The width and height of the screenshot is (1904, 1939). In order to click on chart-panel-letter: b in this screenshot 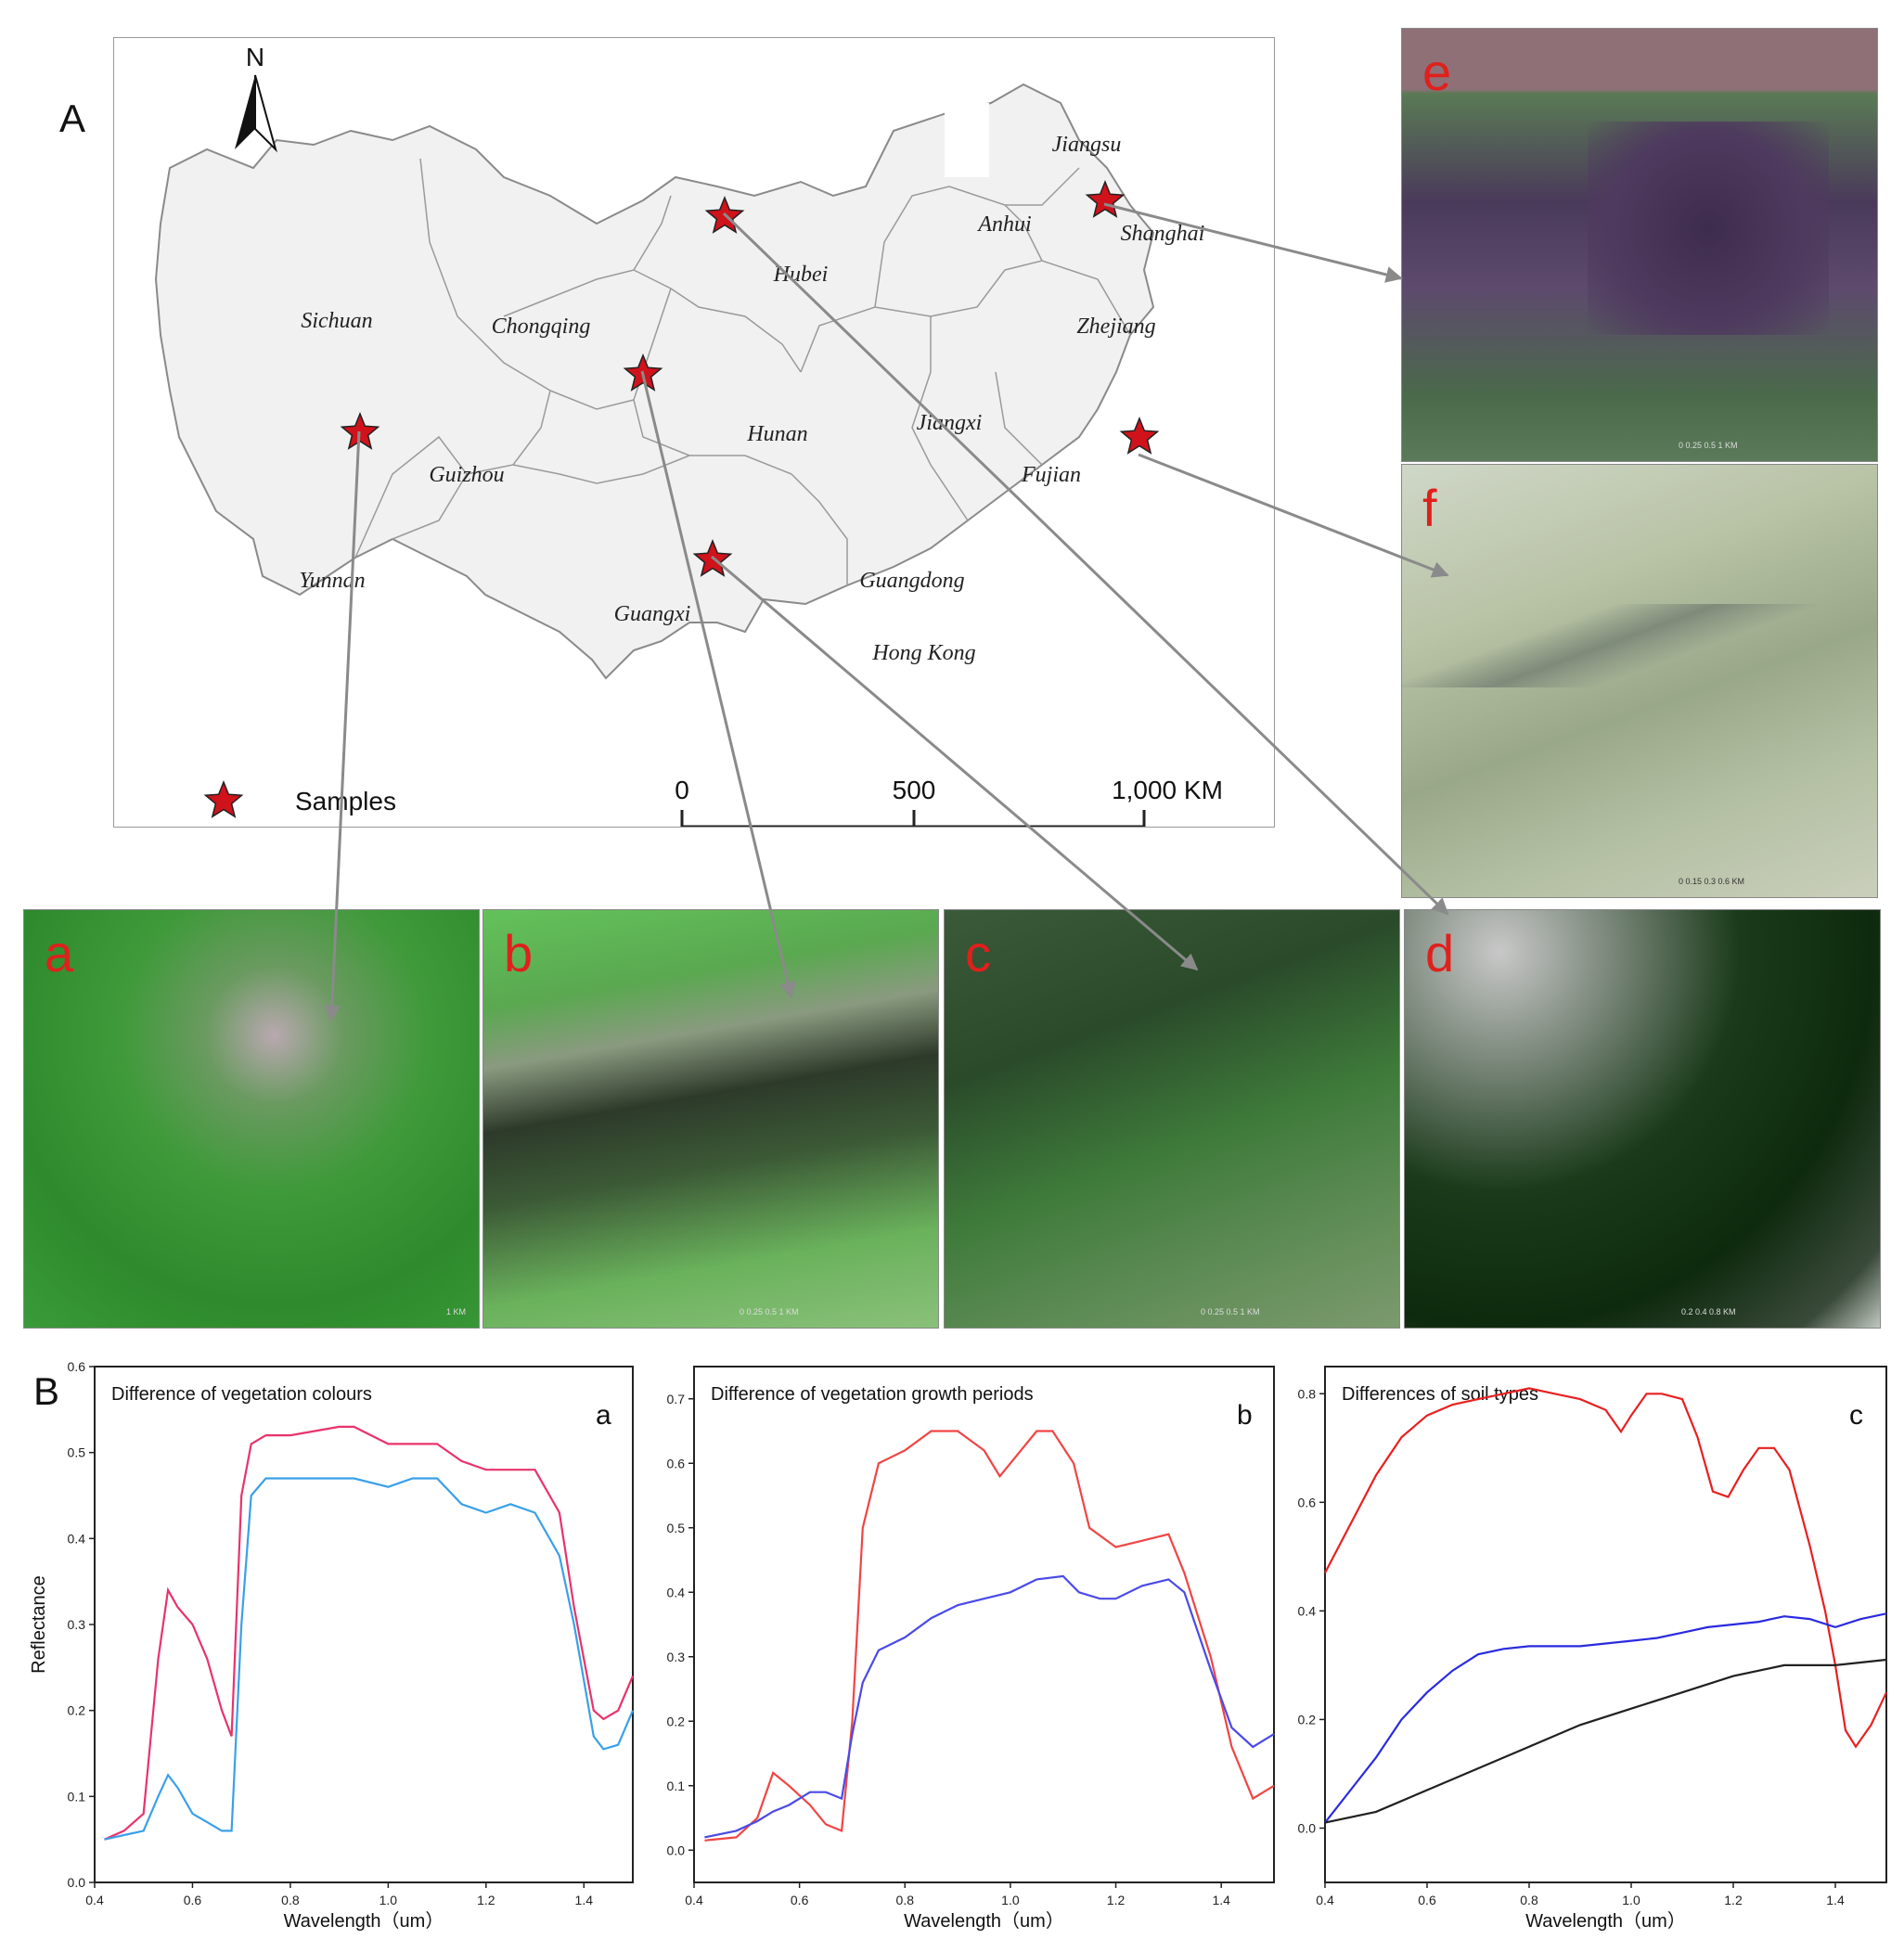, I will do `click(1245, 1415)`.